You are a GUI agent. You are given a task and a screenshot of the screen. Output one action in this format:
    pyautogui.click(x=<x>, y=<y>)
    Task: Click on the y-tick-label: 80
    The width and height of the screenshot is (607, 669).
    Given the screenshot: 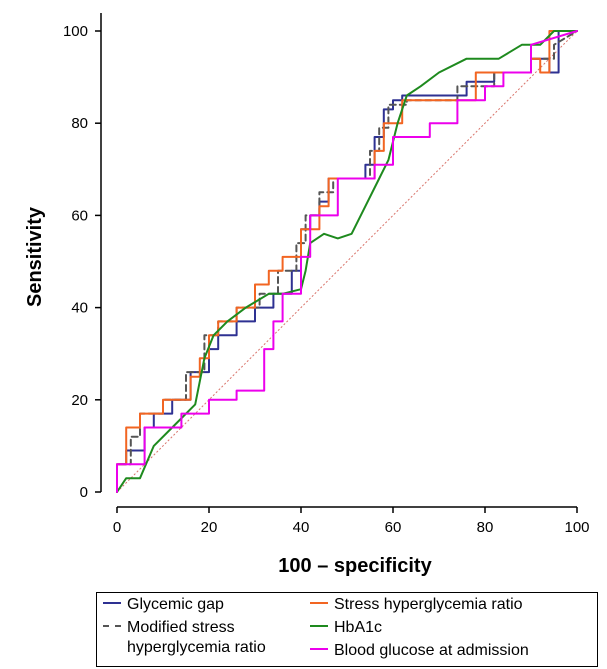 What is the action you would take?
    pyautogui.click(x=79, y=123)
    